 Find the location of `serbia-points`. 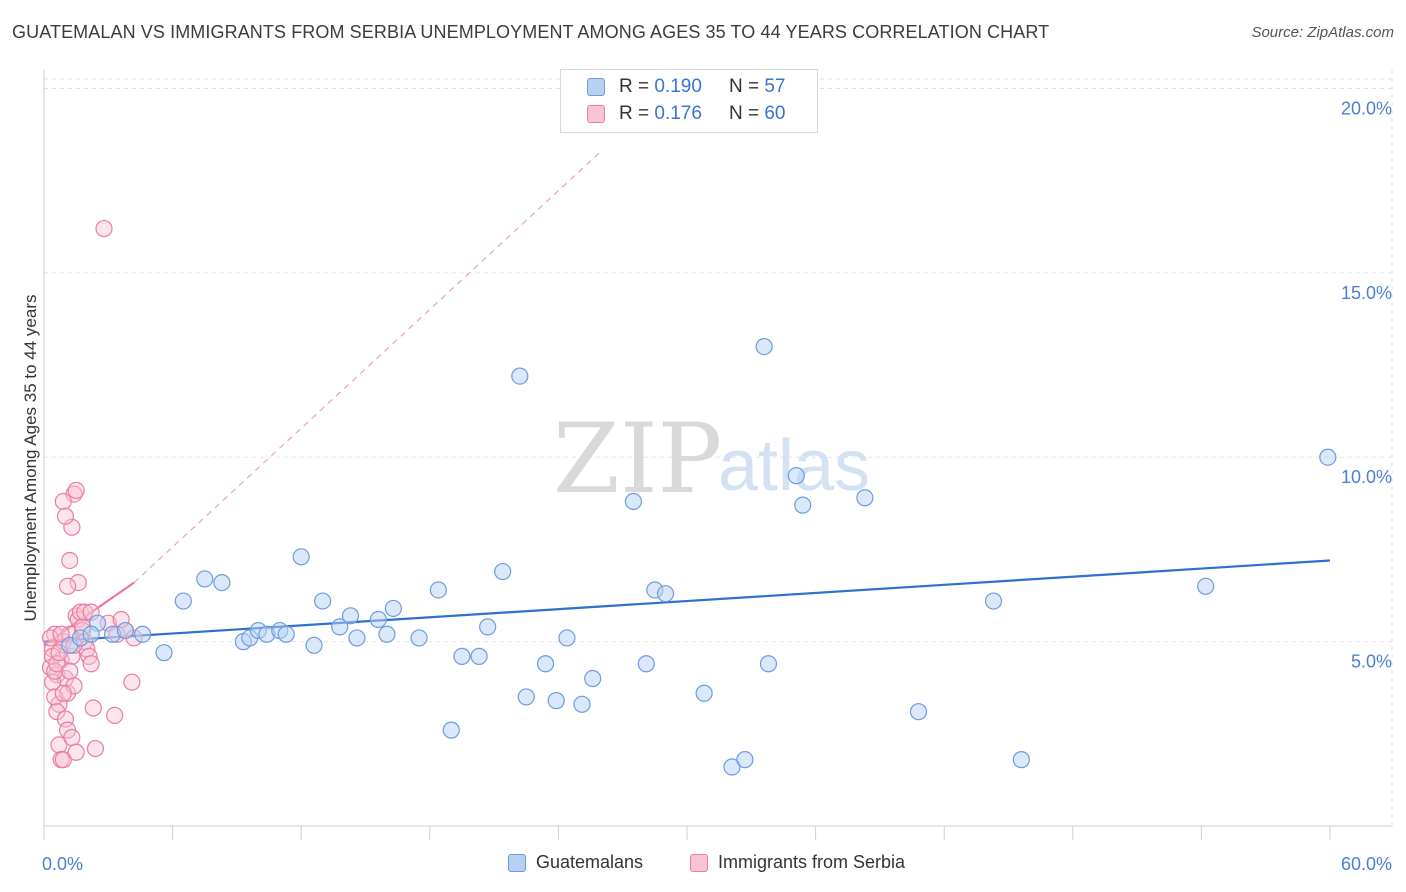

serbia-points is located at coordinates (92, 494).